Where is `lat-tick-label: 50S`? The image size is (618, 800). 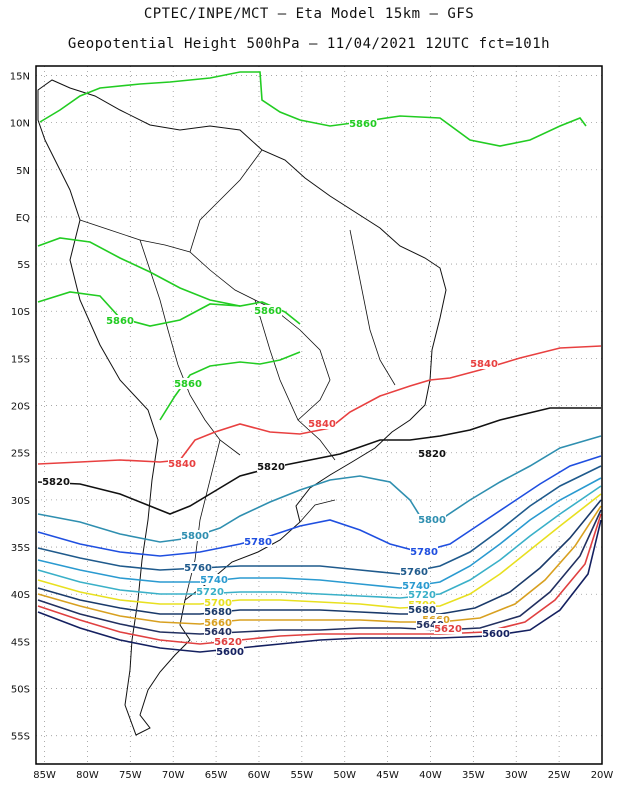
lat-tick-label: 50S is located at coordinates (20, 690).